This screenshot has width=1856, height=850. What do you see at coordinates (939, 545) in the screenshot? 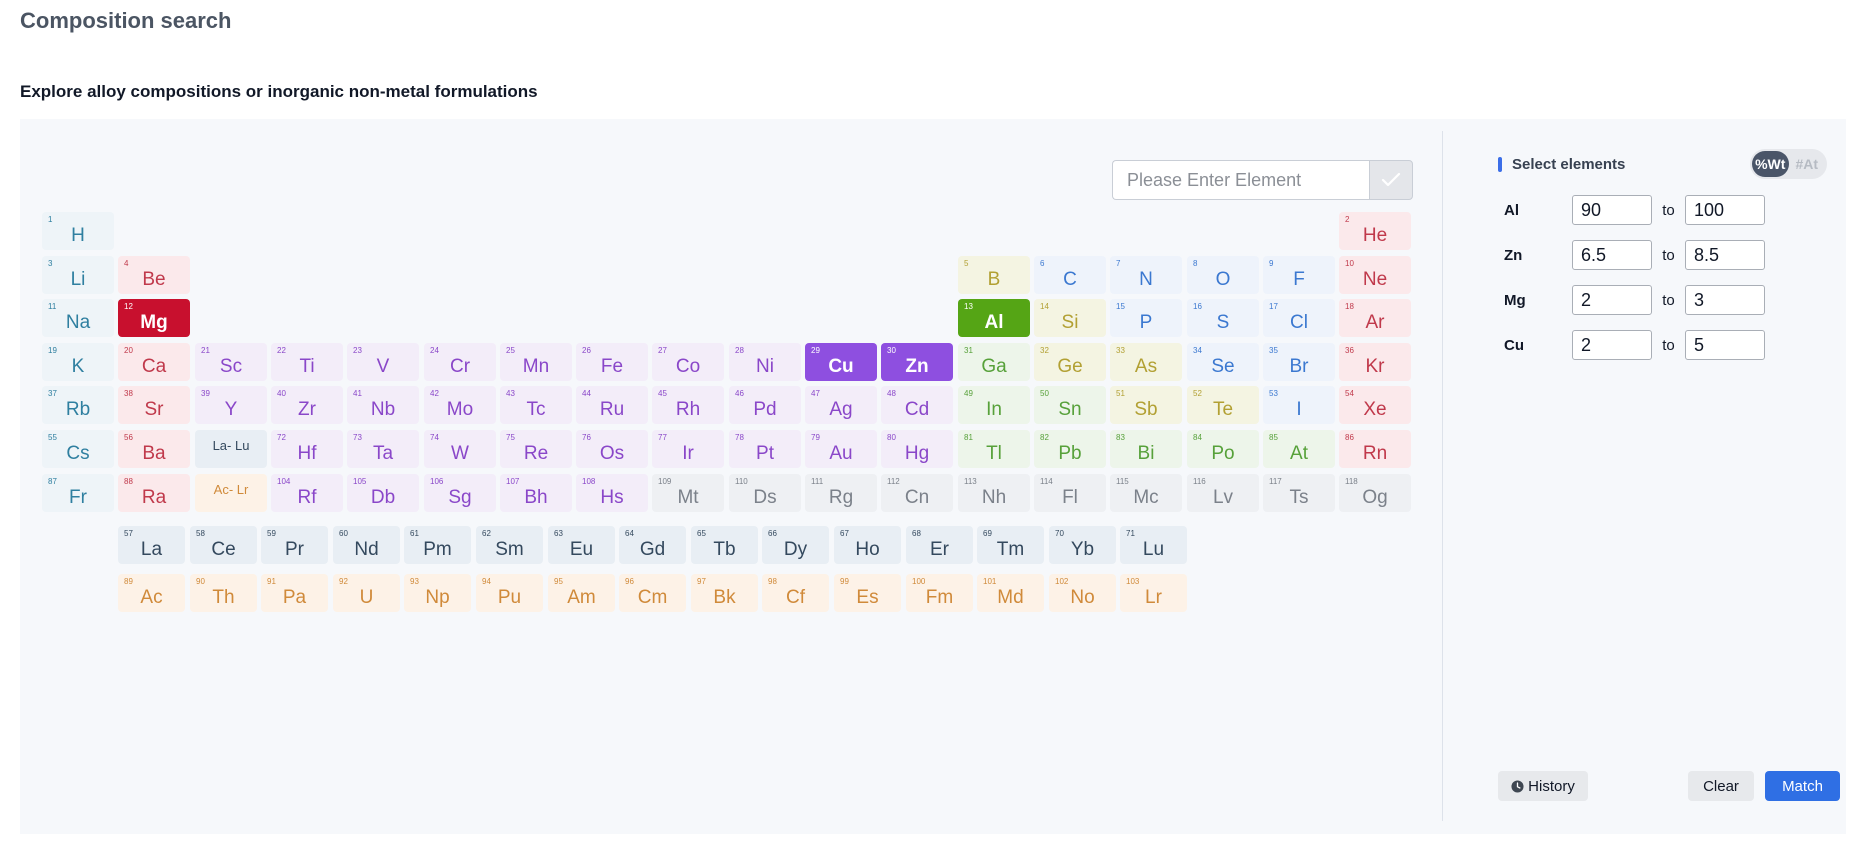
I see `element-er: 68Er` at bounding box center [939, 545].